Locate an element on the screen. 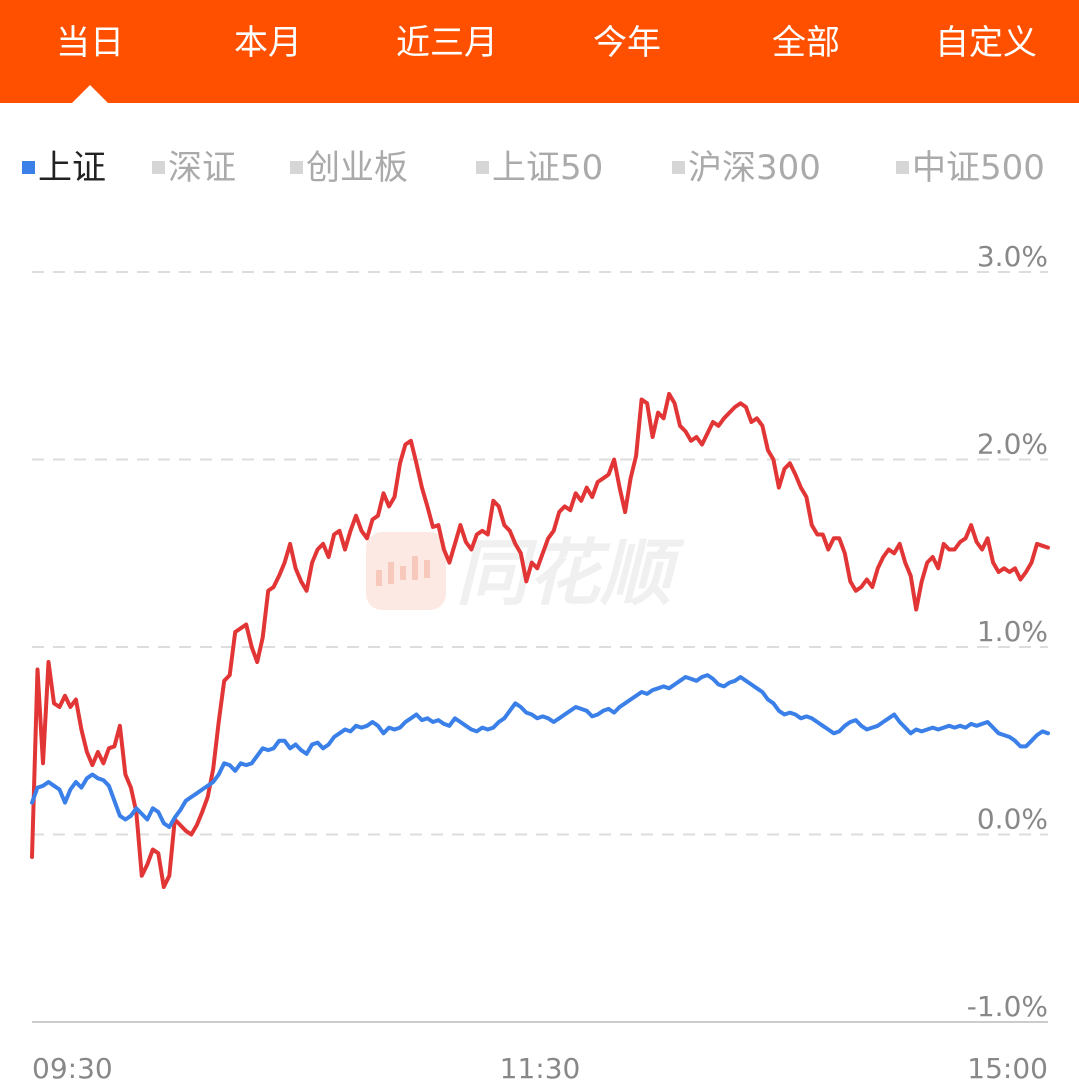  y-tick-label: 2.0% is located at coordinates (1012, 444).